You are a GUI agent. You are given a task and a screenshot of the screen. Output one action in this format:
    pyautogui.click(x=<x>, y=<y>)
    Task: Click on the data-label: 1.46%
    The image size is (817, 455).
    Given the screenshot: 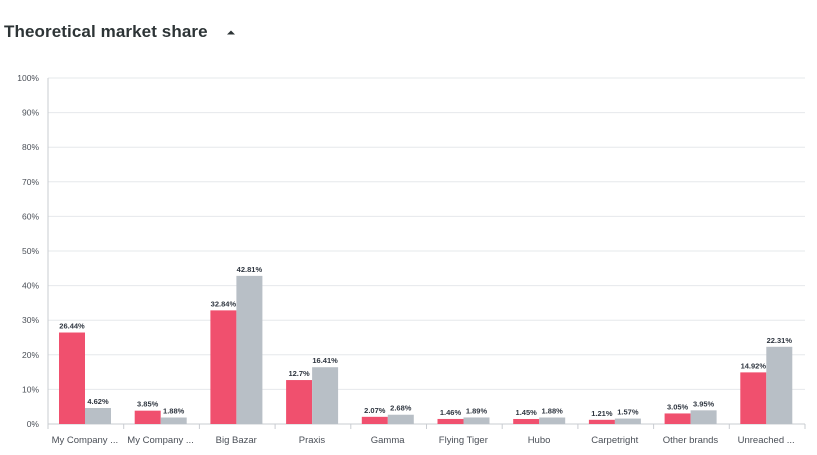 What is the action you would take?
    pyautogui.click(x=451, y=412)
    